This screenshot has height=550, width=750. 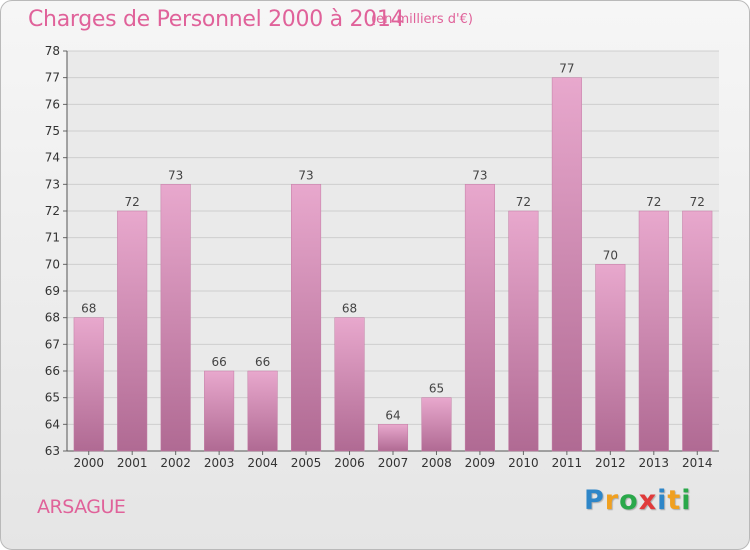 I want to click on place-name: ARSAGUE, so click(x=81, y=507).